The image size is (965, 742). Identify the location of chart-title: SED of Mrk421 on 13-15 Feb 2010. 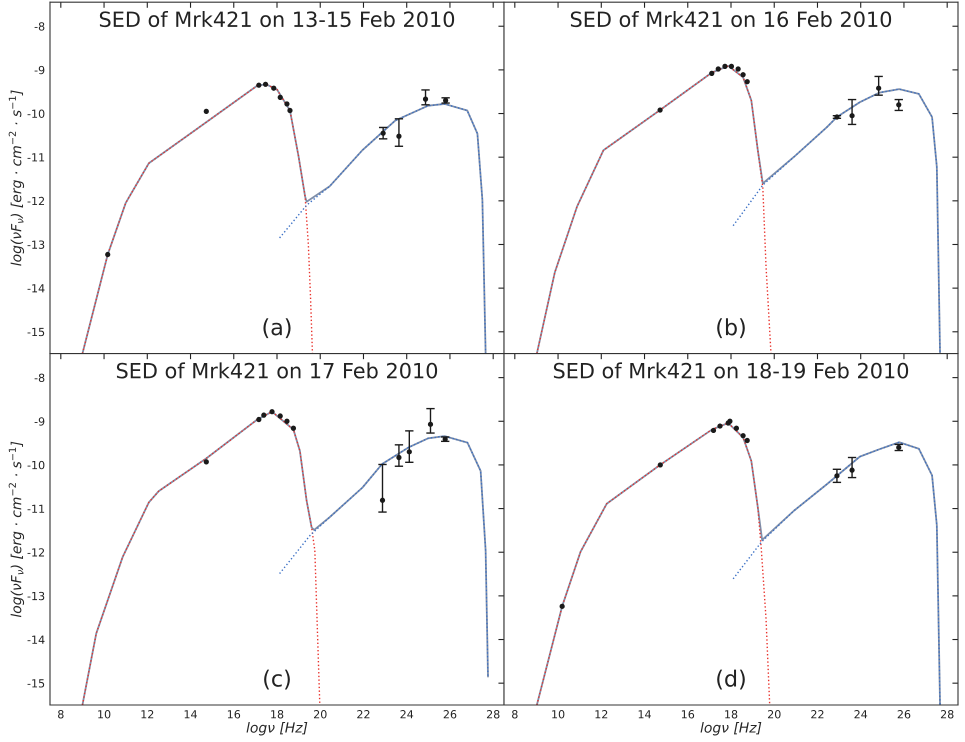
(277, 19).